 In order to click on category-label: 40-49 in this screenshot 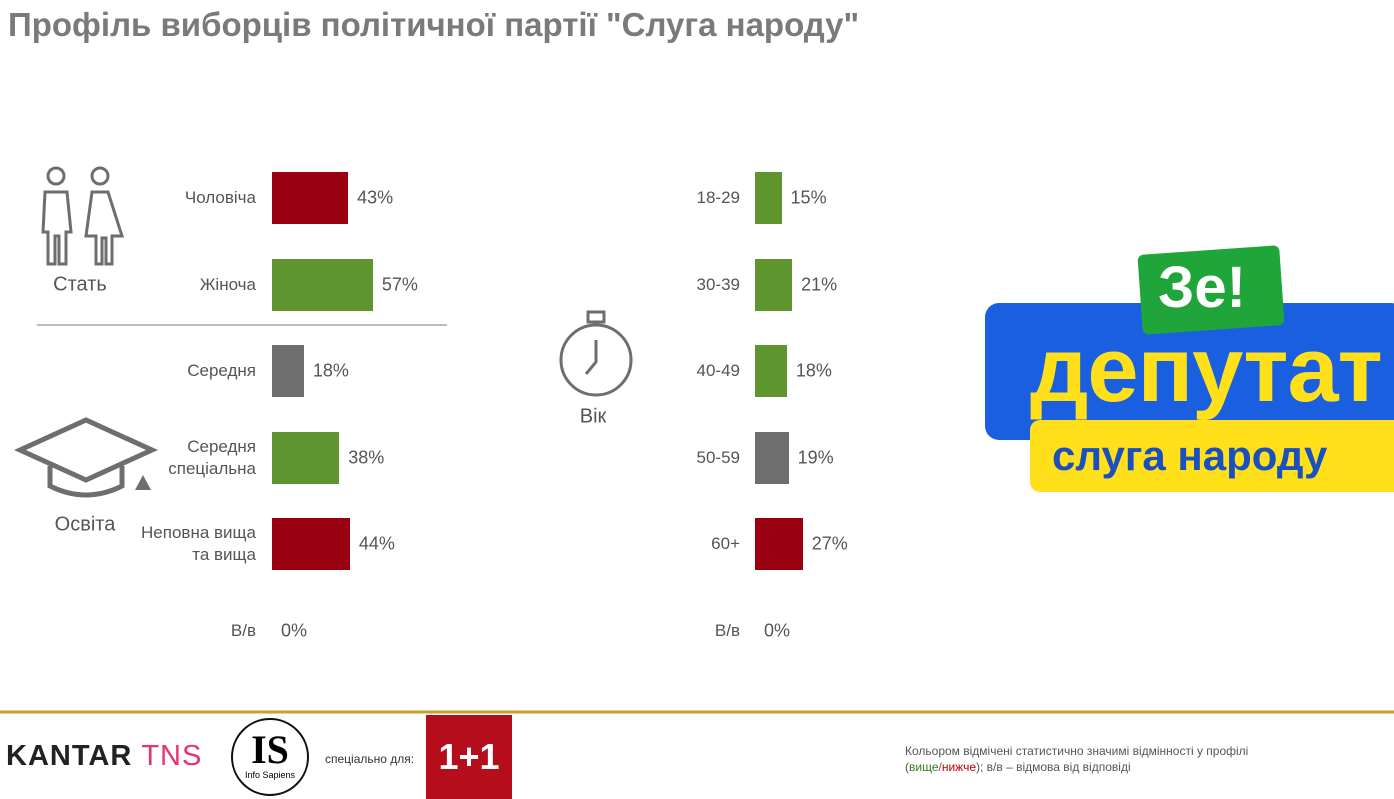, I will do `click(718, 370)`.